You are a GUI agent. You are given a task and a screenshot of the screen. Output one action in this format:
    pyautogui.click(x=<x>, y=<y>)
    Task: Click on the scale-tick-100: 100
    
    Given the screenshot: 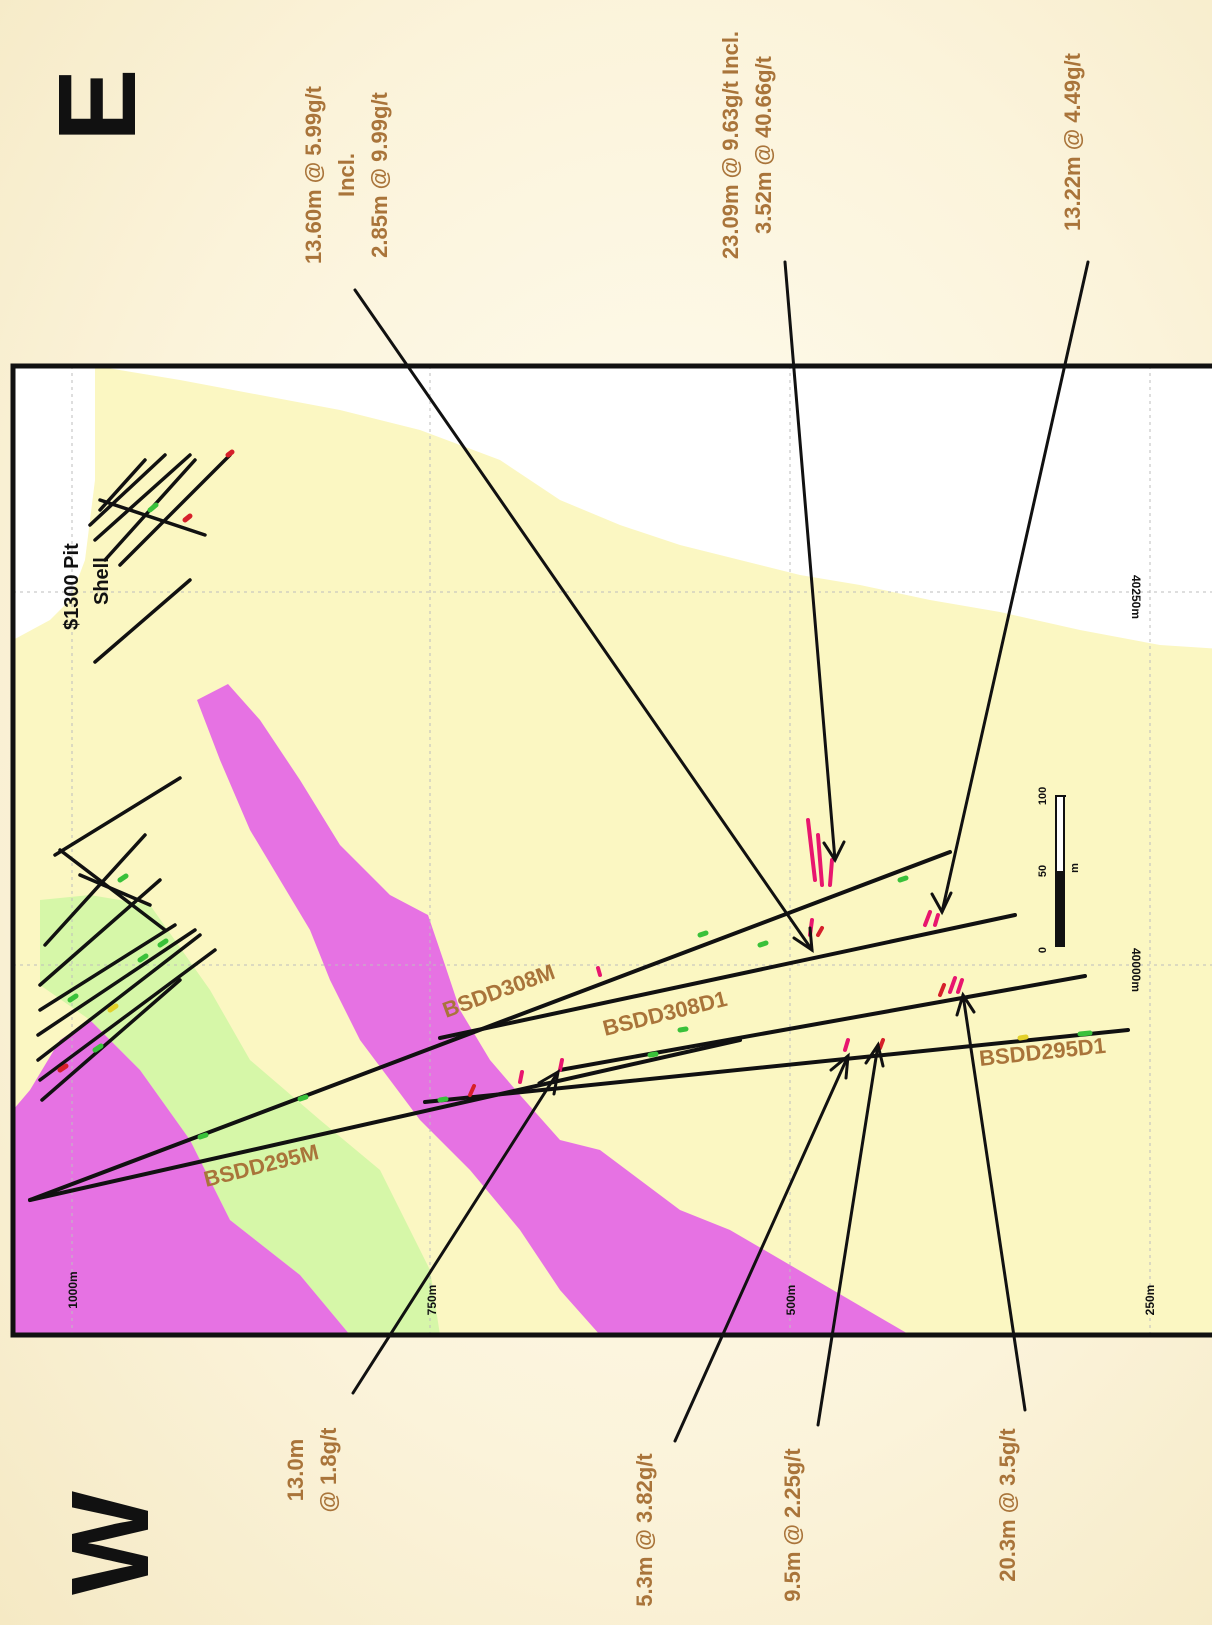 What is the action you would take?
    pyautogui.click(x=1043, y=796)
    